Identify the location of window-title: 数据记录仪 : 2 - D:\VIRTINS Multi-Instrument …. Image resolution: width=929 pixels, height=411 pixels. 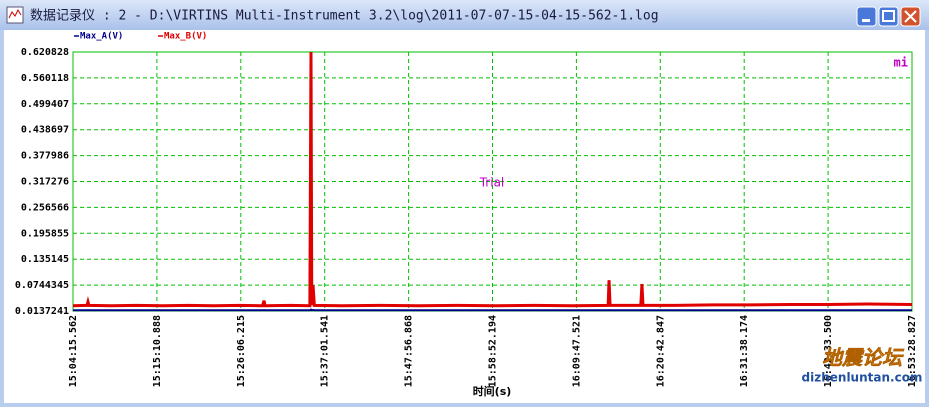
(344, 16).